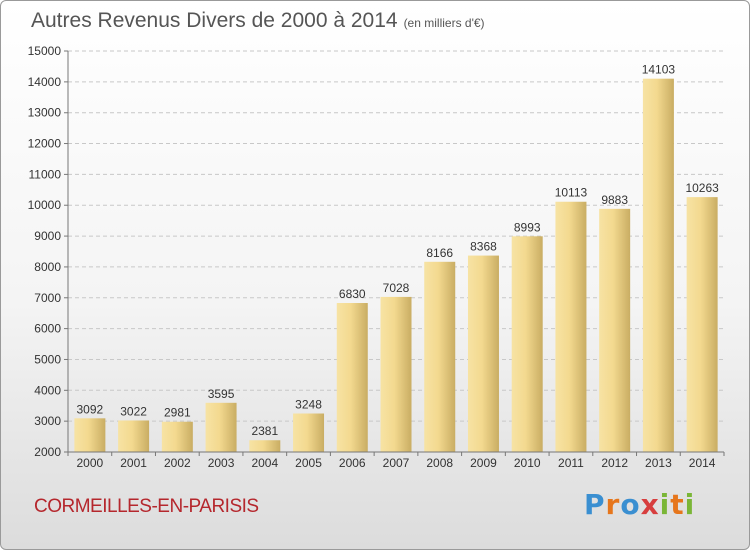 This screenshot has height=550, width=750. I want to click on y-tick-label: 3000, so click(47, 421).